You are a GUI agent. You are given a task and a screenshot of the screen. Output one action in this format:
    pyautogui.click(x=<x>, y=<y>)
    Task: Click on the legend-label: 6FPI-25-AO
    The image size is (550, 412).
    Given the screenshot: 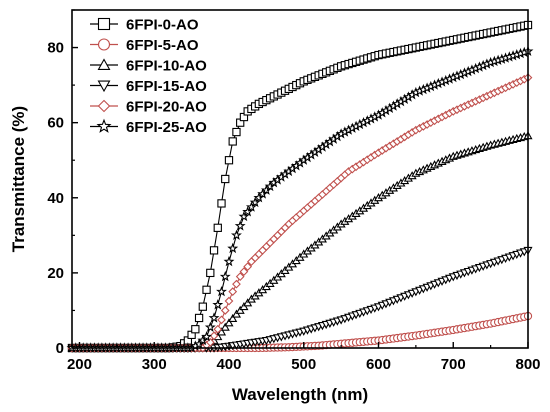 What is the action you would take?
    pyautogui.click(x=166, y=127)
    